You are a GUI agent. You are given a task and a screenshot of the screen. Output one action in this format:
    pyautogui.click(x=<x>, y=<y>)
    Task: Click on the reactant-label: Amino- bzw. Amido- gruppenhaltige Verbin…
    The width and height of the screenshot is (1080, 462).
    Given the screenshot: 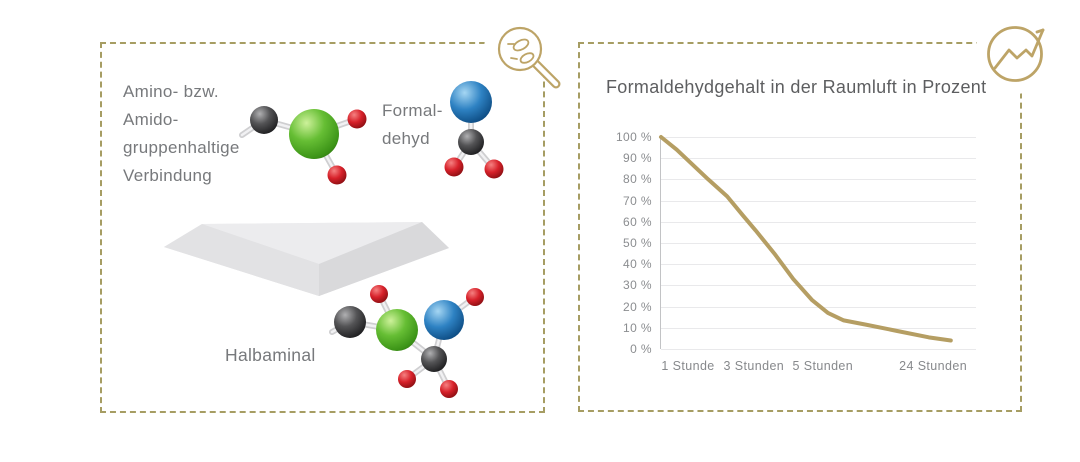 What is the action you would take?
    pyautogui.click(x=181, y=134)
    